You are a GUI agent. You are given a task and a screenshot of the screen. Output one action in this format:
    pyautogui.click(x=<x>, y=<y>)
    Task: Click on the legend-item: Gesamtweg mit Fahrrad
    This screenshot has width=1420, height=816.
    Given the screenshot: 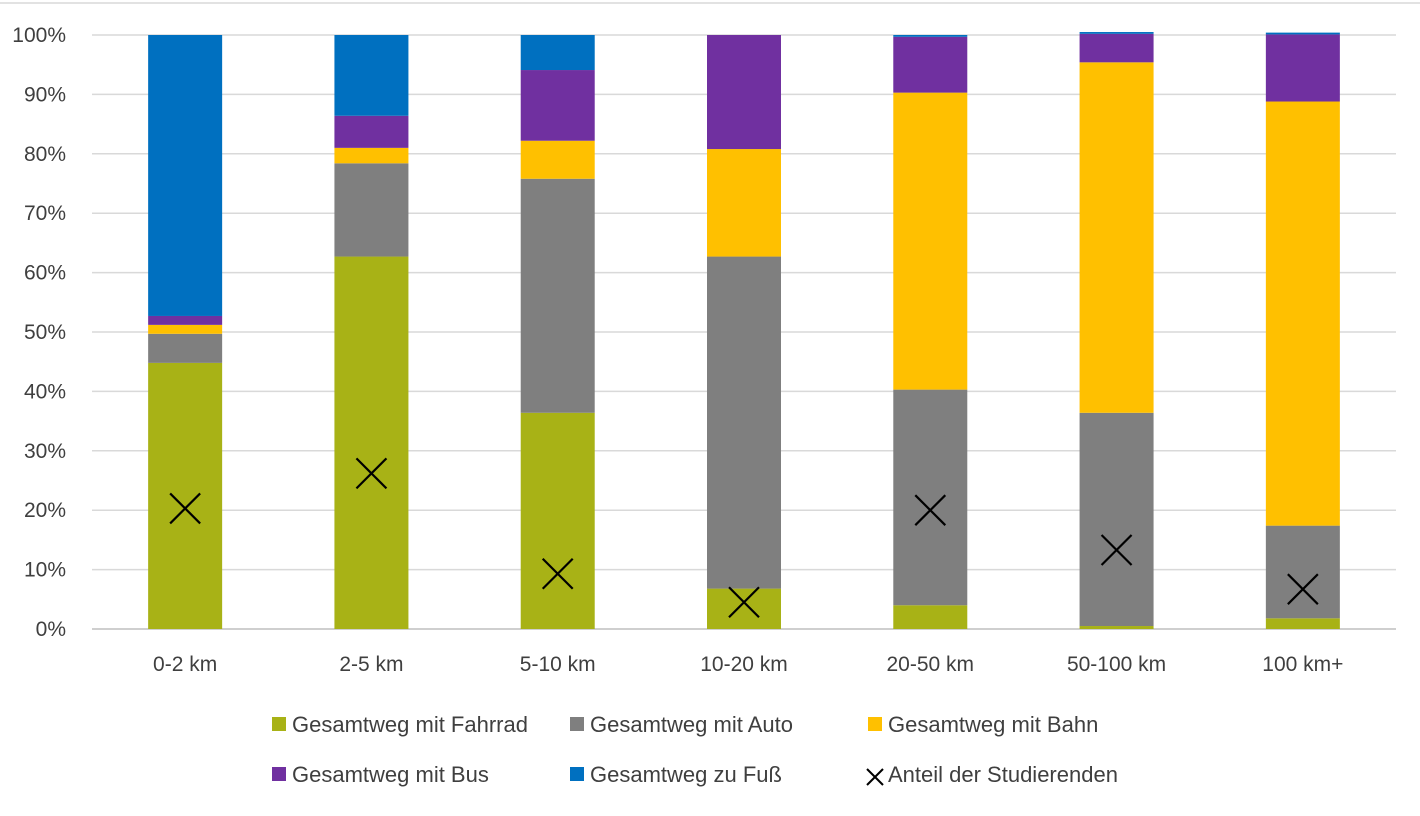 What is the action you would take?
    pyautogui.click(x=400, y=724)
    